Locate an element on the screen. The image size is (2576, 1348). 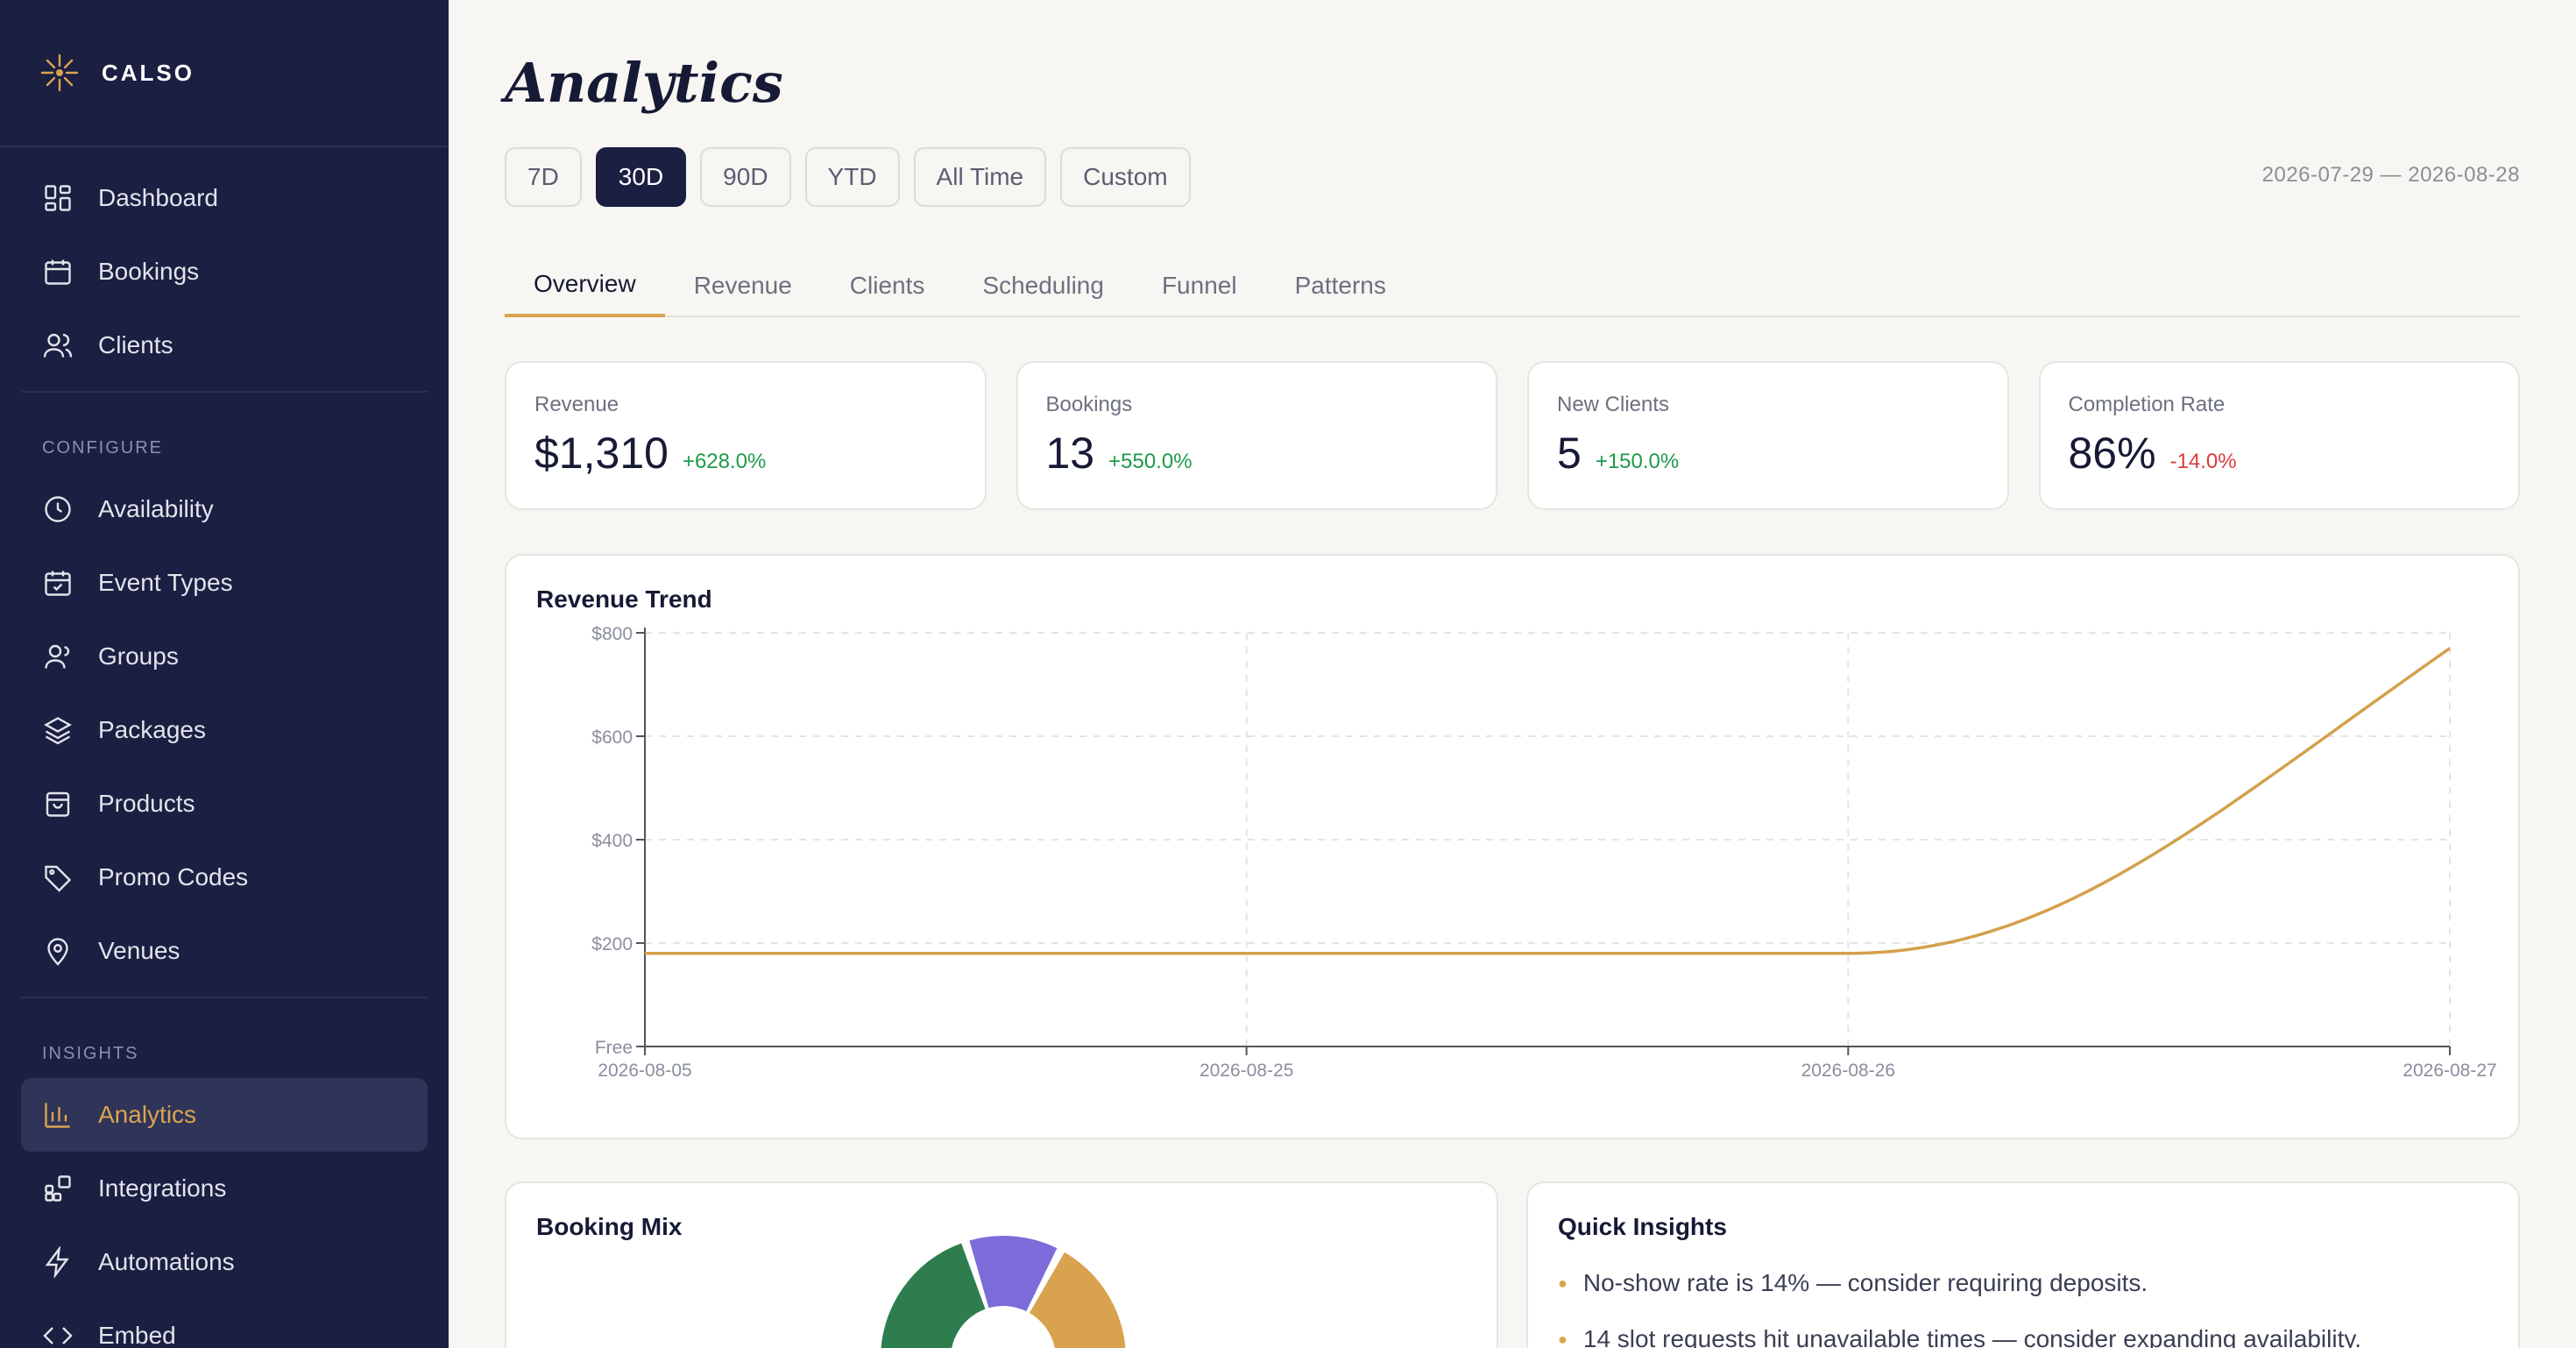
tab-funnel: Funnel is located at coordinates (1199, 285).